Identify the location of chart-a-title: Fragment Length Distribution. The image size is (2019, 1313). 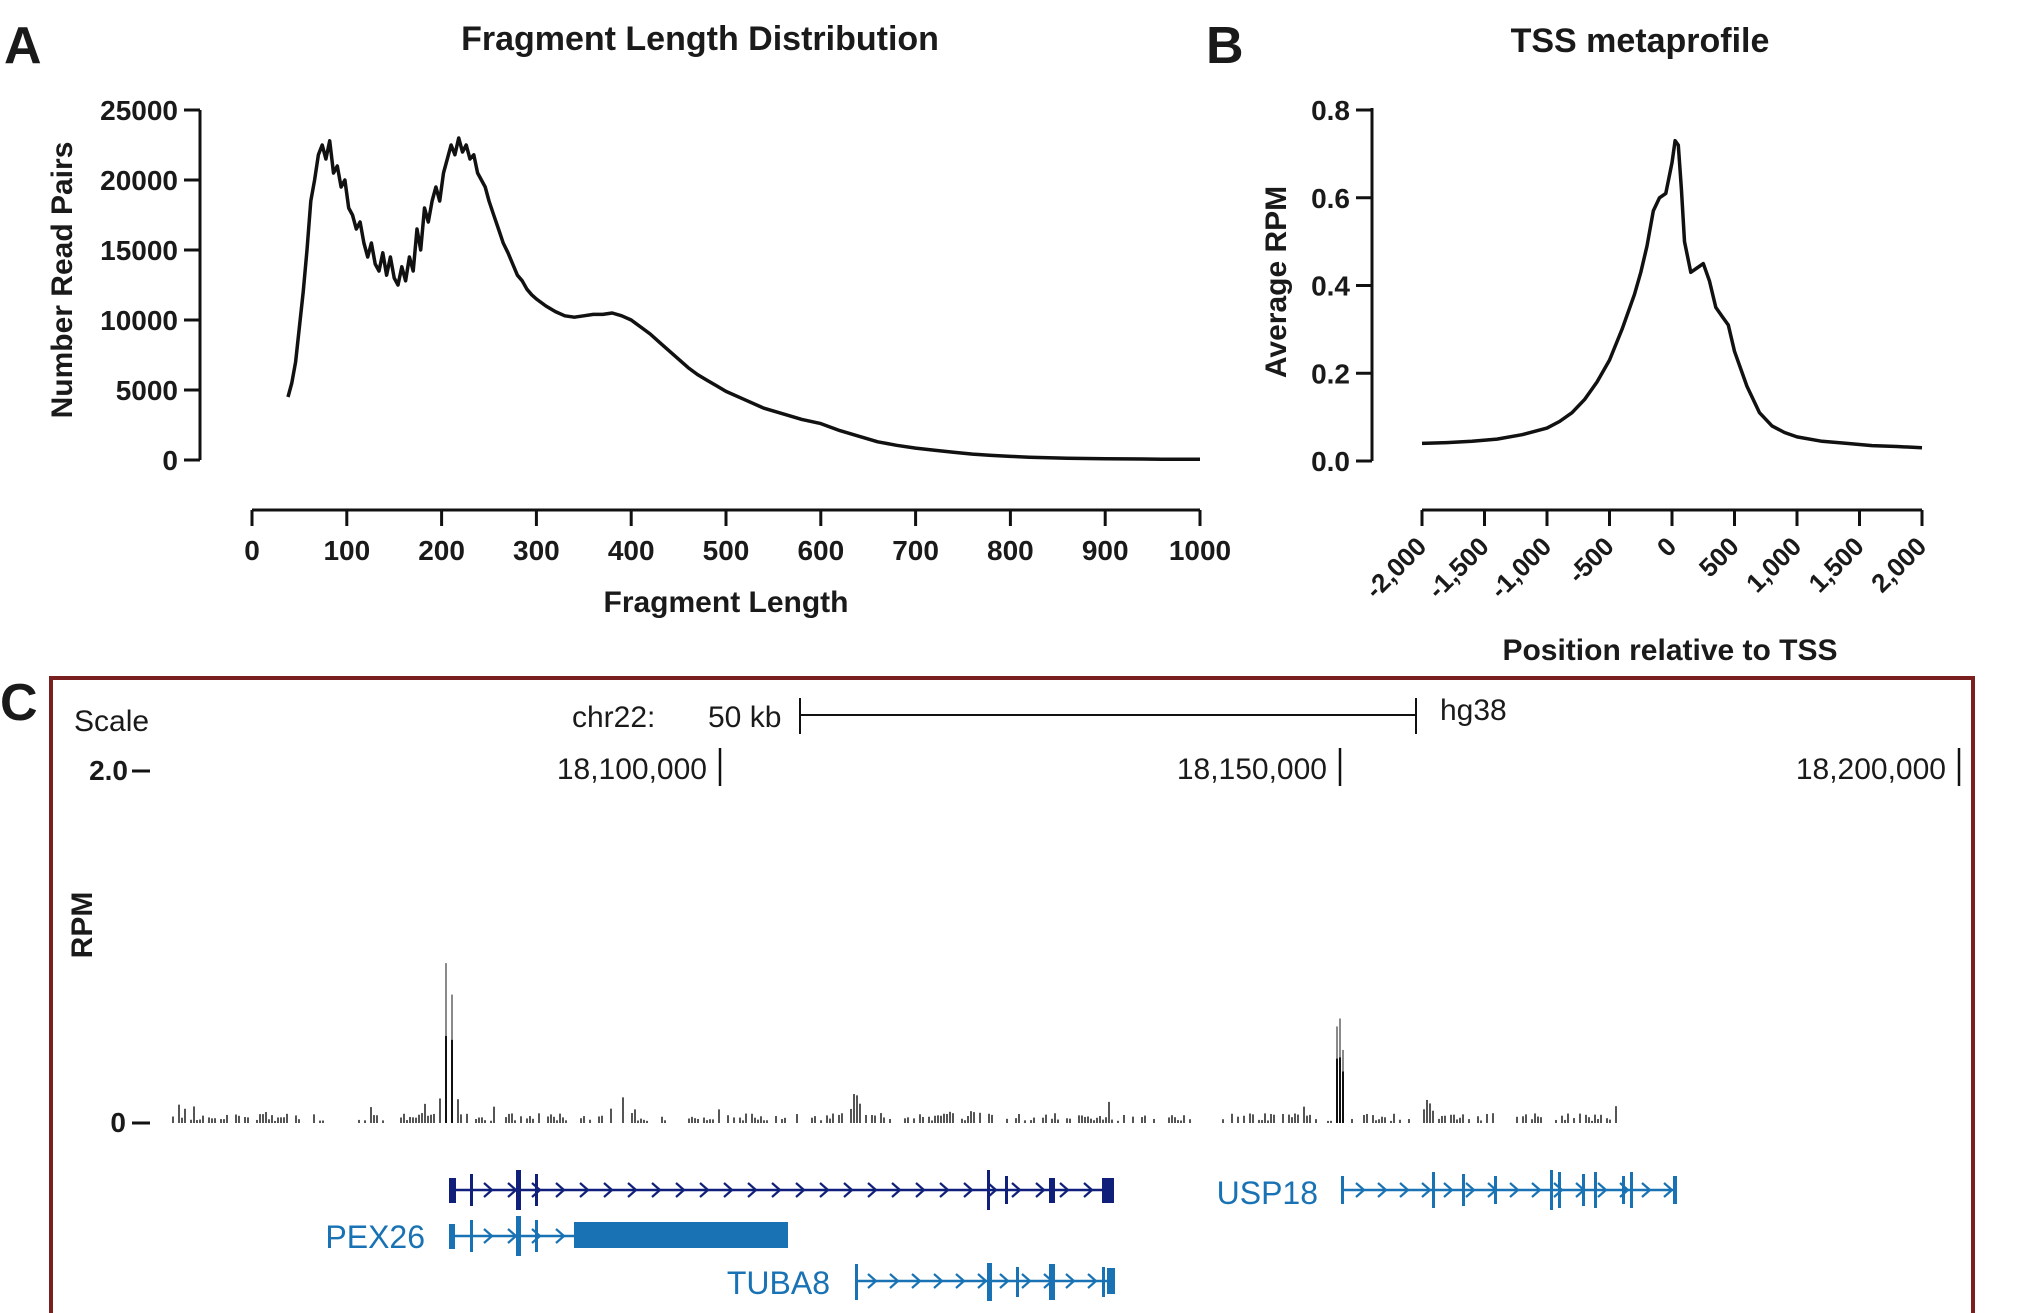
(700, 39).